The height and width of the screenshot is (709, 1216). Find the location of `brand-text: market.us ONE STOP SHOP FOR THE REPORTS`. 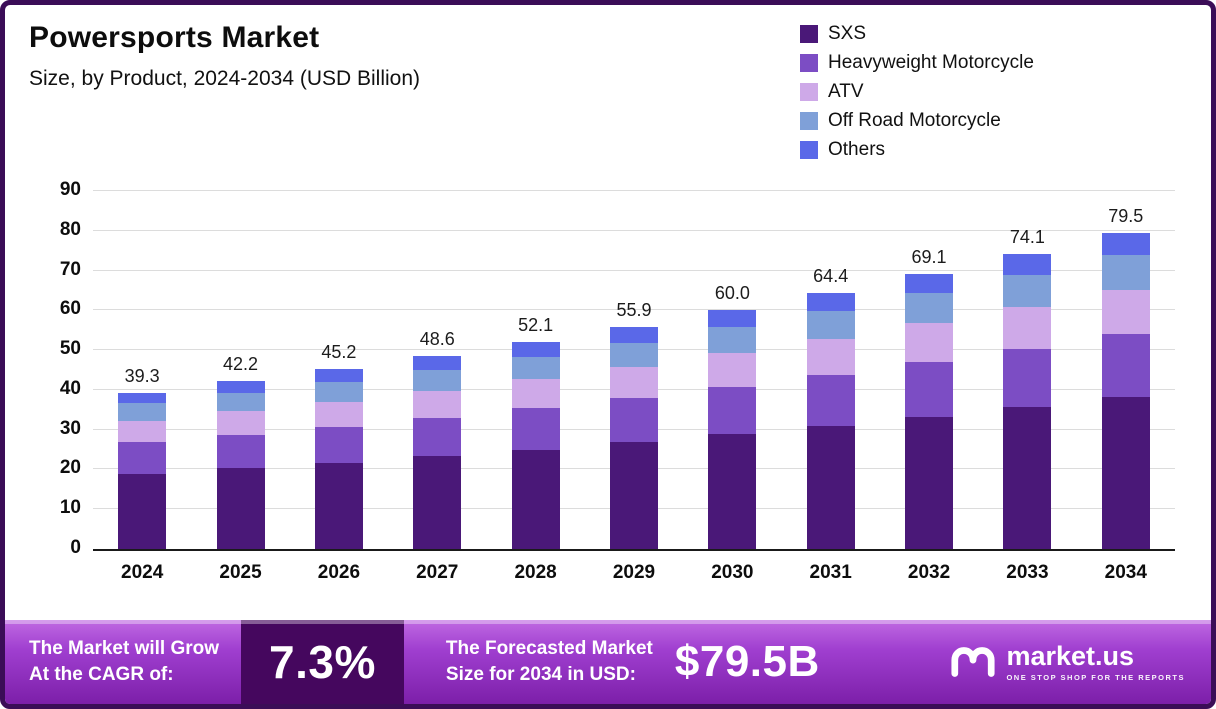

brand-text: market.us ONE STOP SHOP FOR THE REPORTS is located at coordinates (1095, 662).